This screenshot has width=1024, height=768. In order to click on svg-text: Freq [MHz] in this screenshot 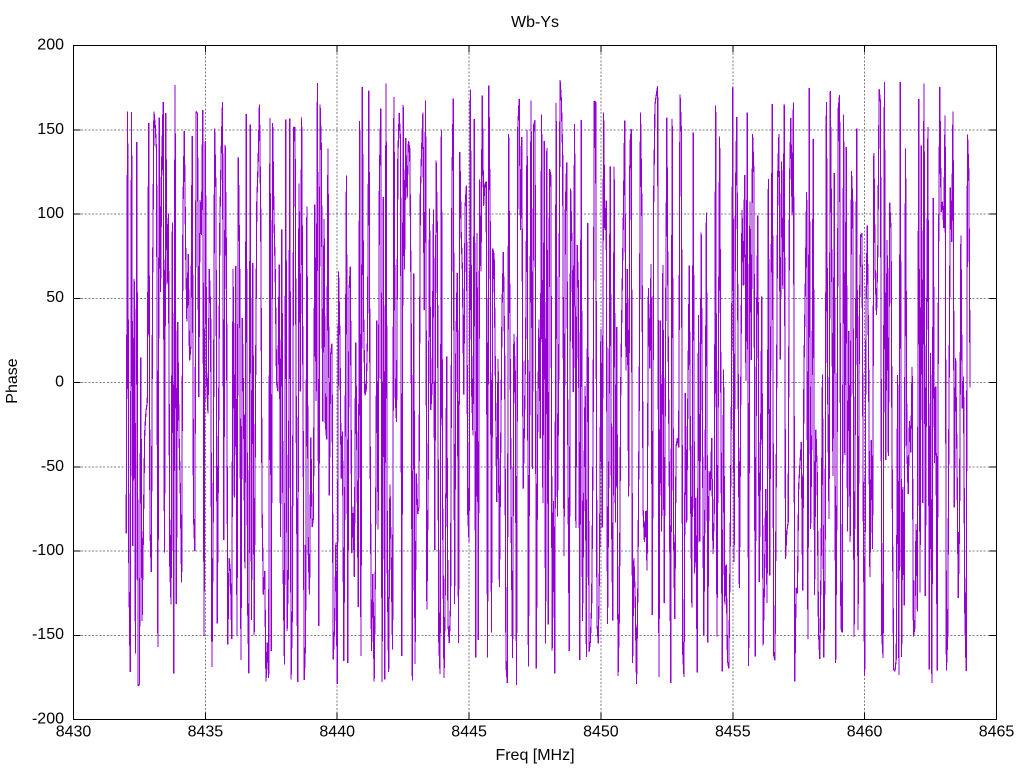, I will do `click(534, 755)`.